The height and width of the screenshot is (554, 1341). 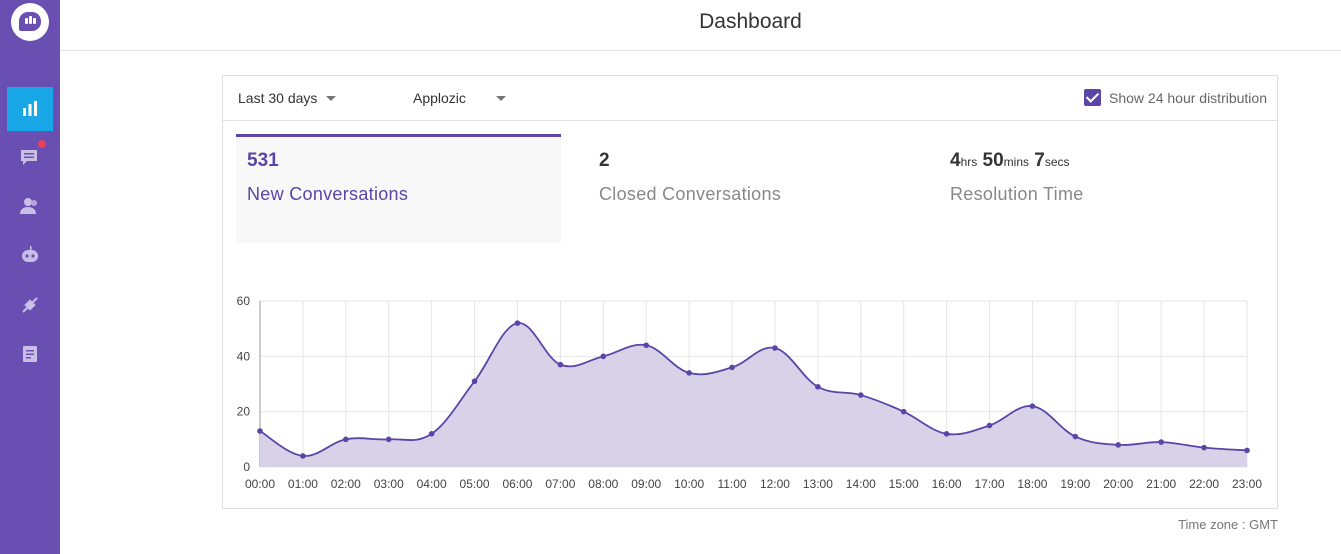 I want to click on resolution-hrs-unit: hrs, so click(x=969, y=162).